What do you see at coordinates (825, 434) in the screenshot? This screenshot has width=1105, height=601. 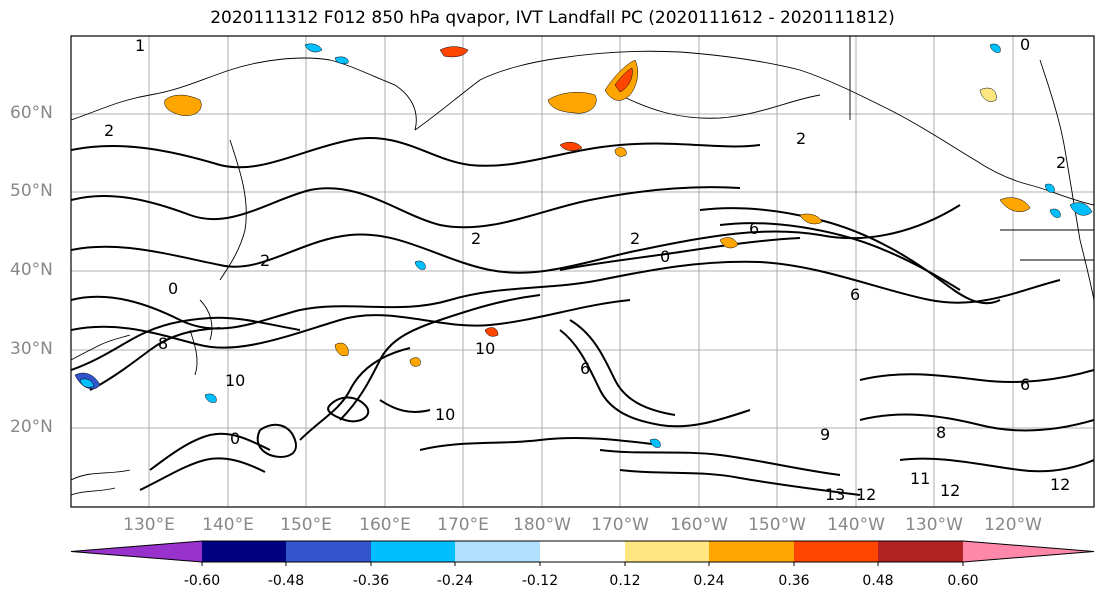 I see `contour-label: 9` at bounding box center [825, 434].